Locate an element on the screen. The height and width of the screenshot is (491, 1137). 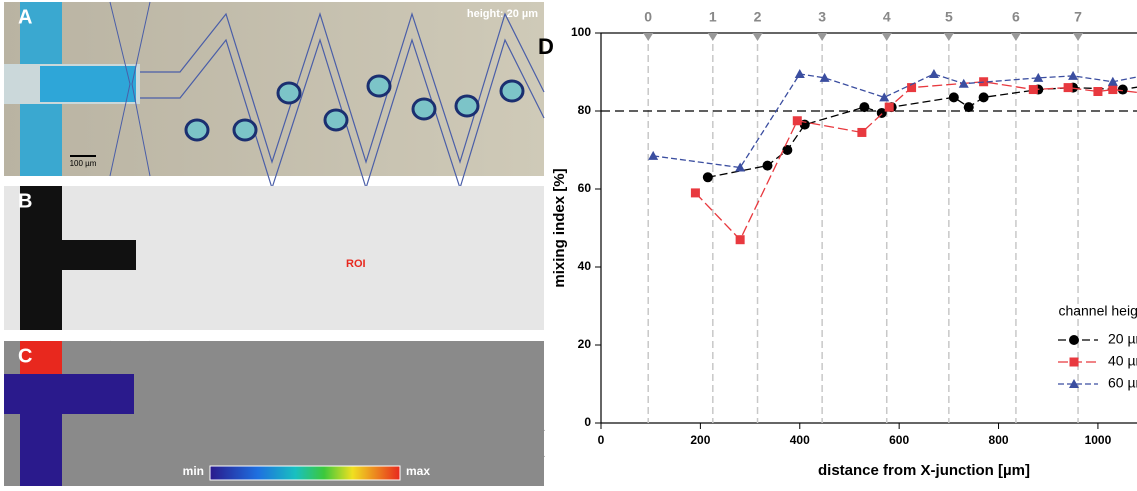
outlet-channel is located at coordinates (41, 443).